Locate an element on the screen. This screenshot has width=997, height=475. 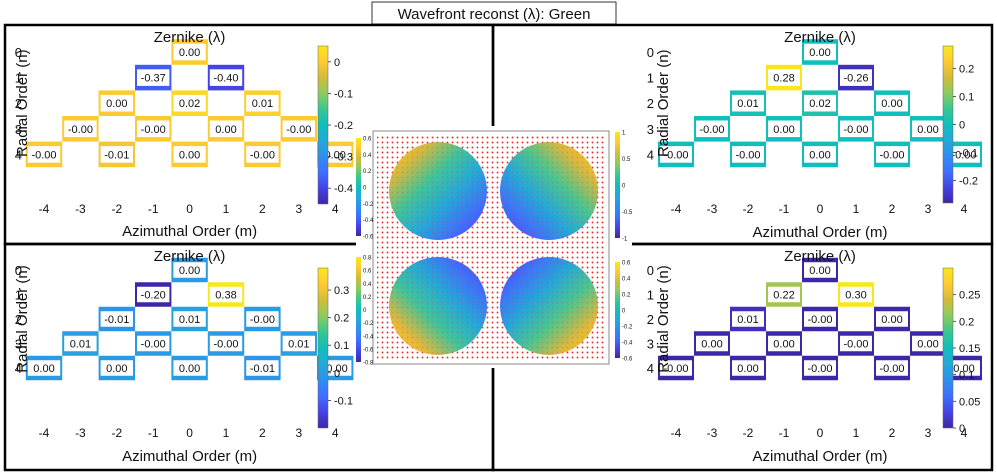
x-tick-label: -3 is located at coordinates (712, 209).